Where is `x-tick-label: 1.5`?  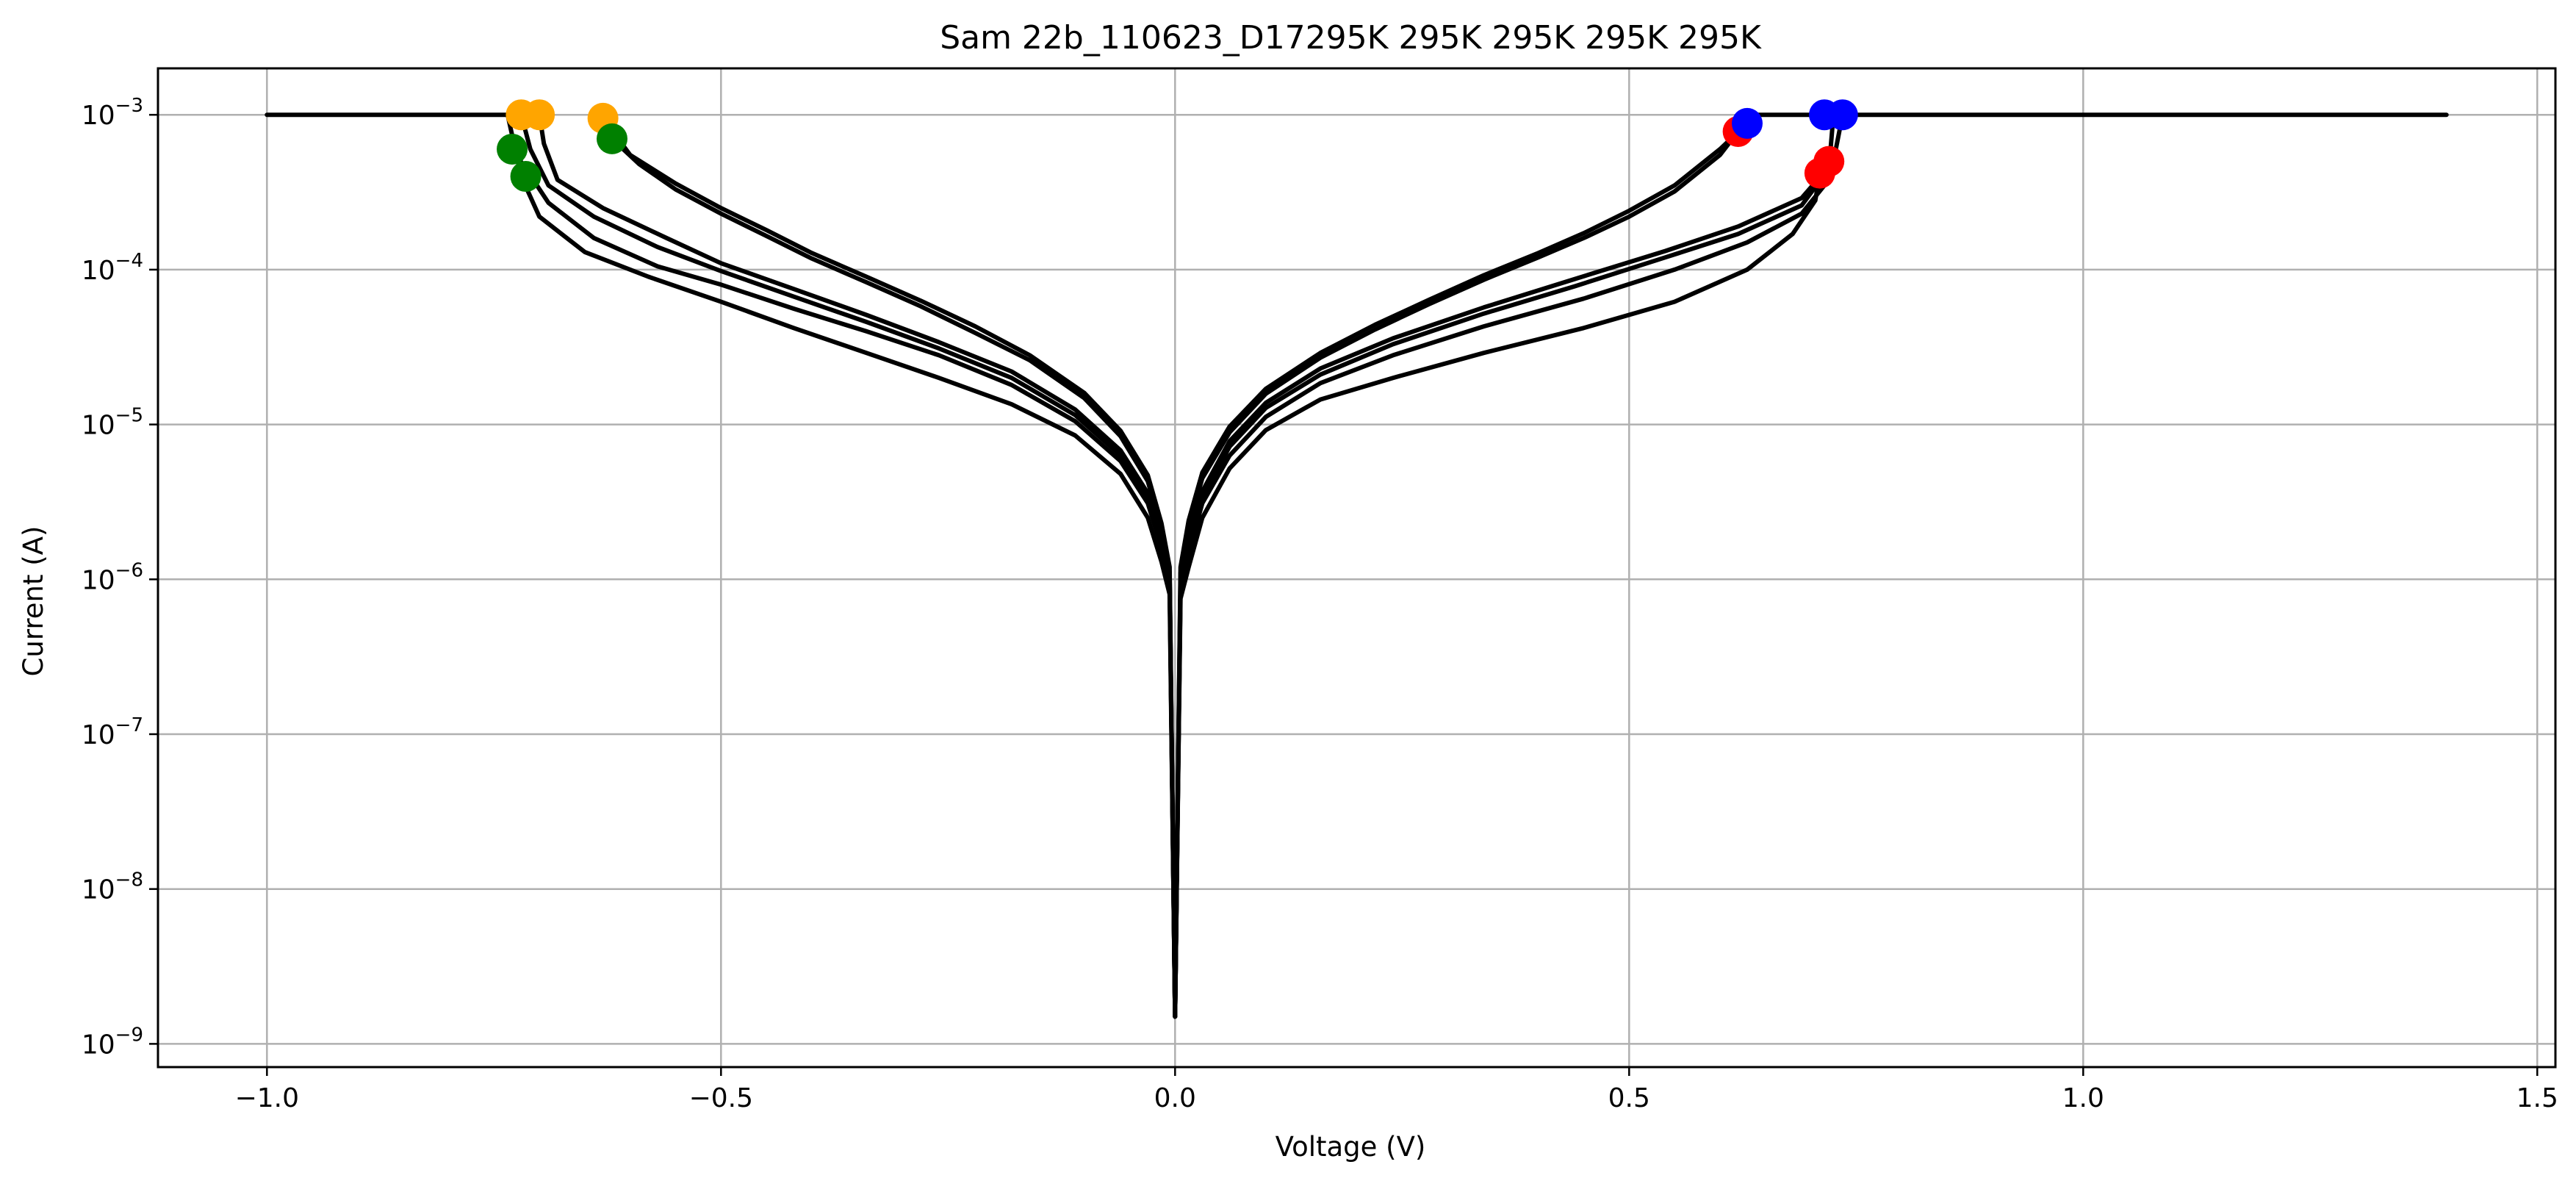
x-tick-label: 1.5 is located at coordinates (2537, 1098).